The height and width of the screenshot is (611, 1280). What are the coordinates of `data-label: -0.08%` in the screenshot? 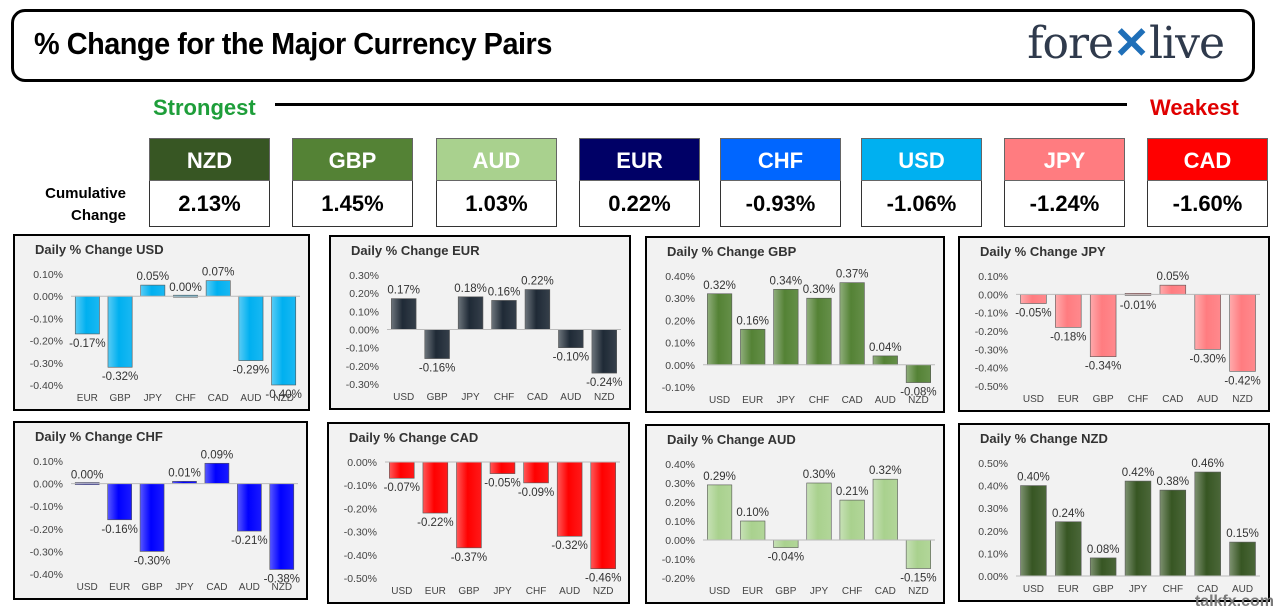 It's located at (918, 393).